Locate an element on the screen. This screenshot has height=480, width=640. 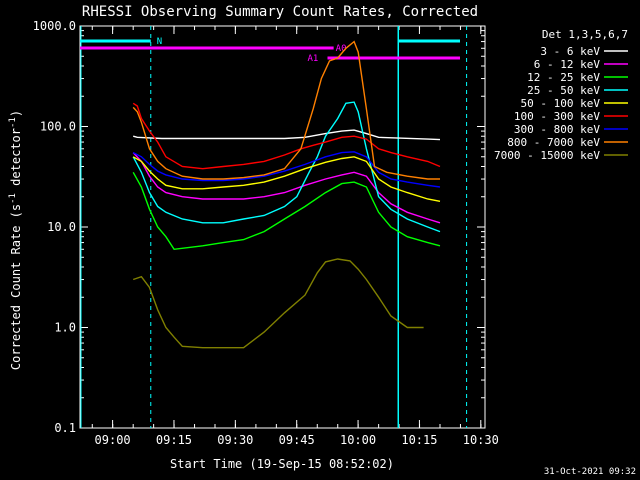
y-tick-label: 0.1 is located at coordinates (65, 428).